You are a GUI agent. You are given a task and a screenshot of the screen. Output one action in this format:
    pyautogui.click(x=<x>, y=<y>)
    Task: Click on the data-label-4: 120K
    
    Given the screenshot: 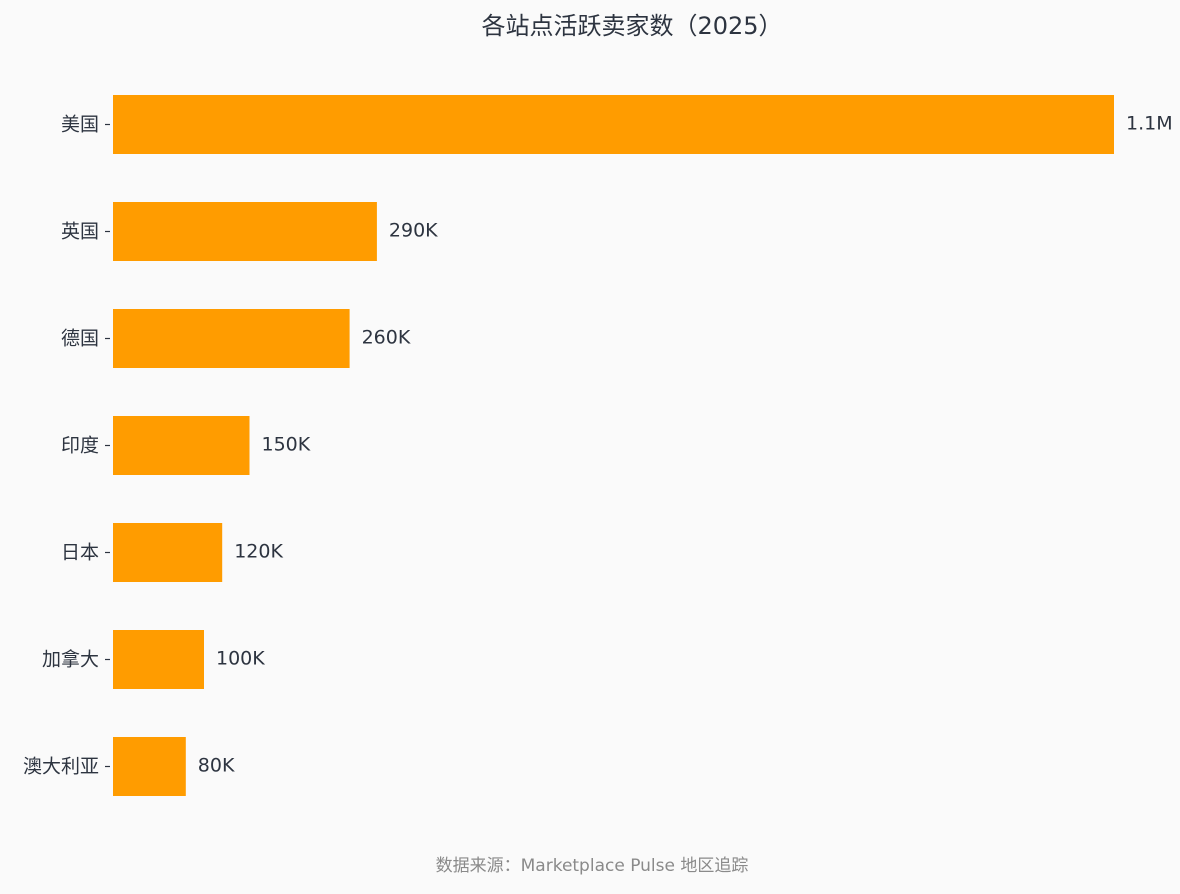 What is the action you would take?
    pyautogui.click(x=258, y=552)
    